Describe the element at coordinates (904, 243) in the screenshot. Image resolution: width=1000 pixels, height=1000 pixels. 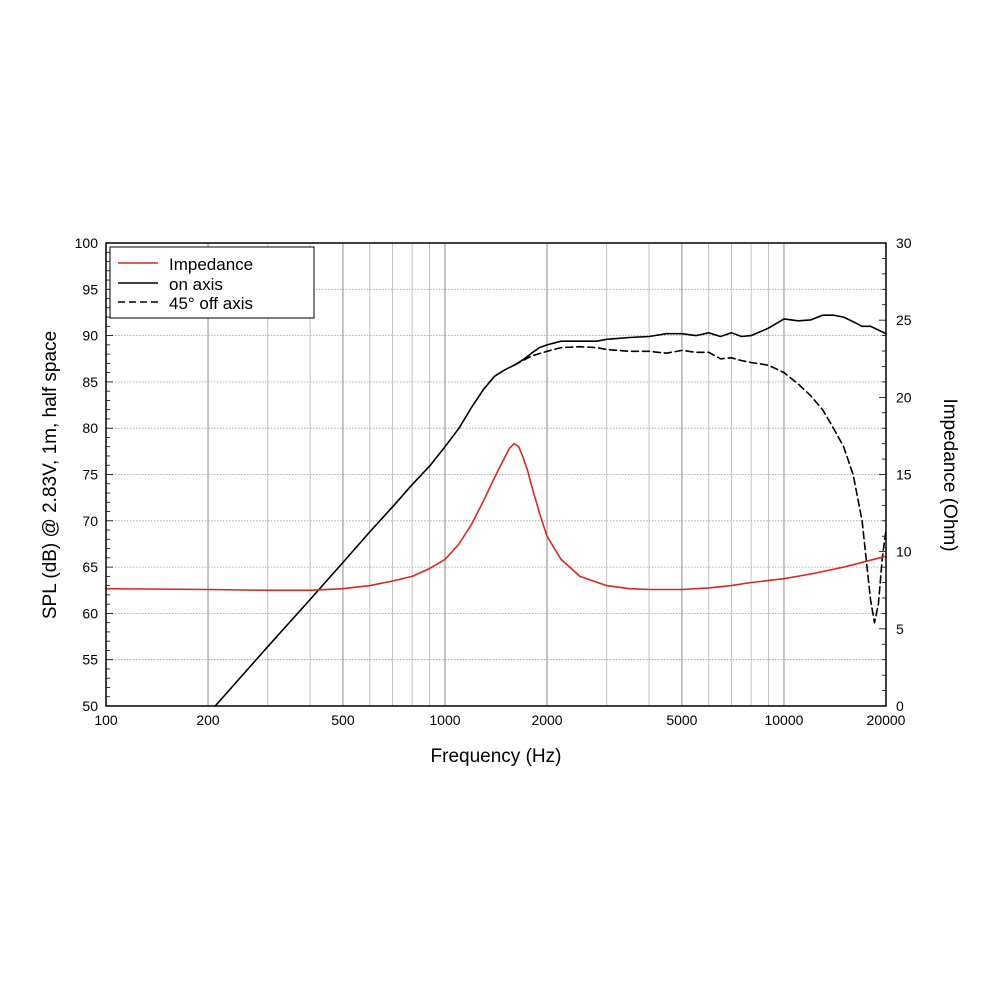
I see `y2-tick-label: 30` at that location.